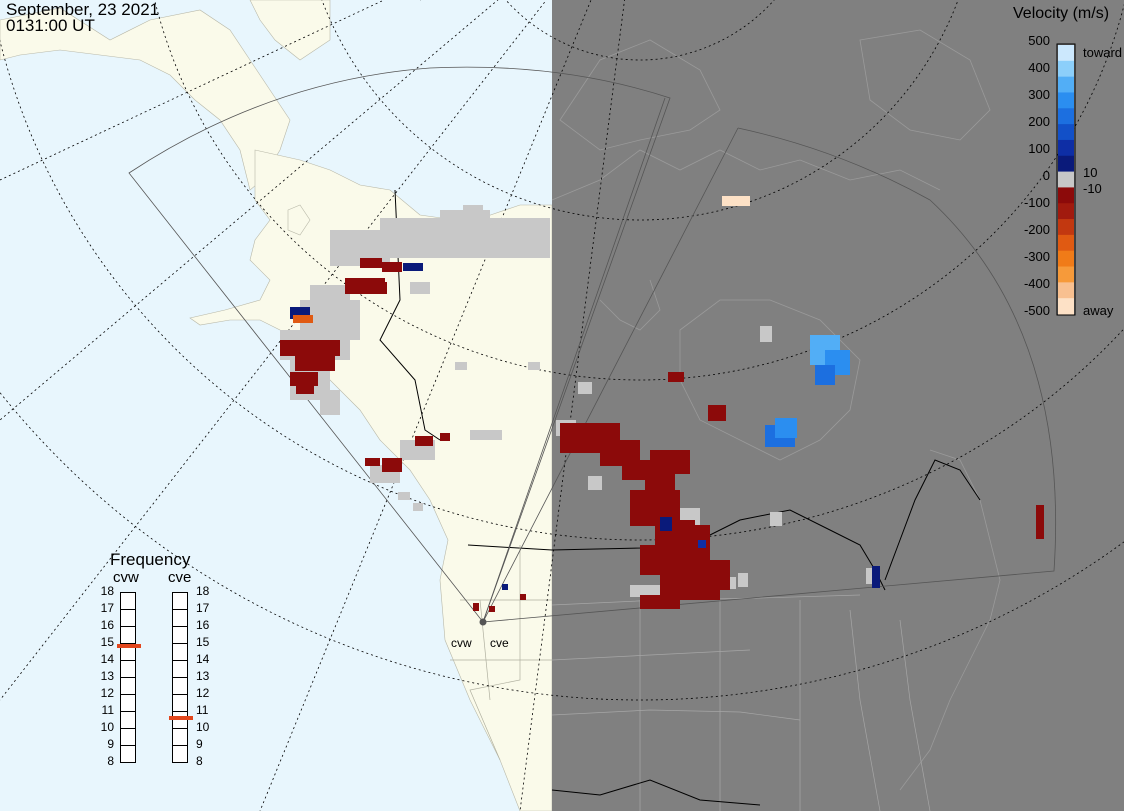 The width and height of the screenshot is (1124, 811). I want to click on day-borders, so click(501, 653).